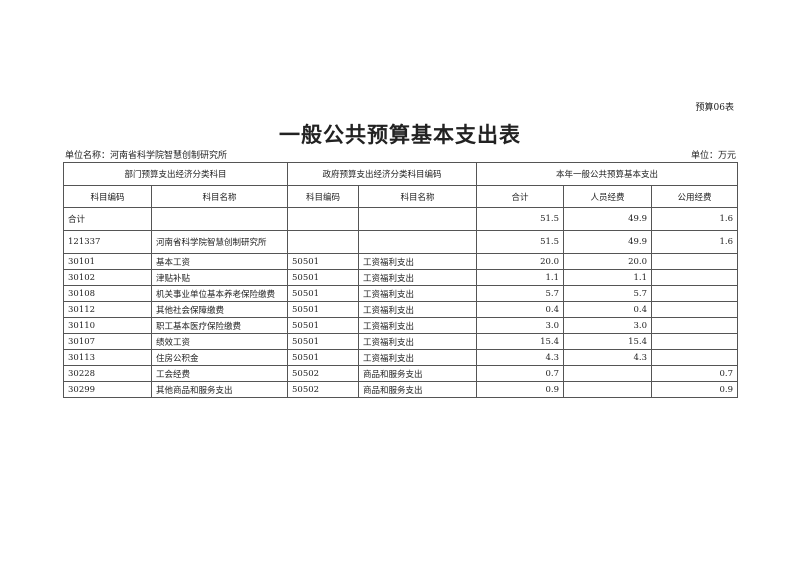 The height and width of the screenshot is (566, 800). What do you see at coordinates (608, 196) in the screenshot?
I see `column-header: 人员经费` at bounding box center [608, 196].